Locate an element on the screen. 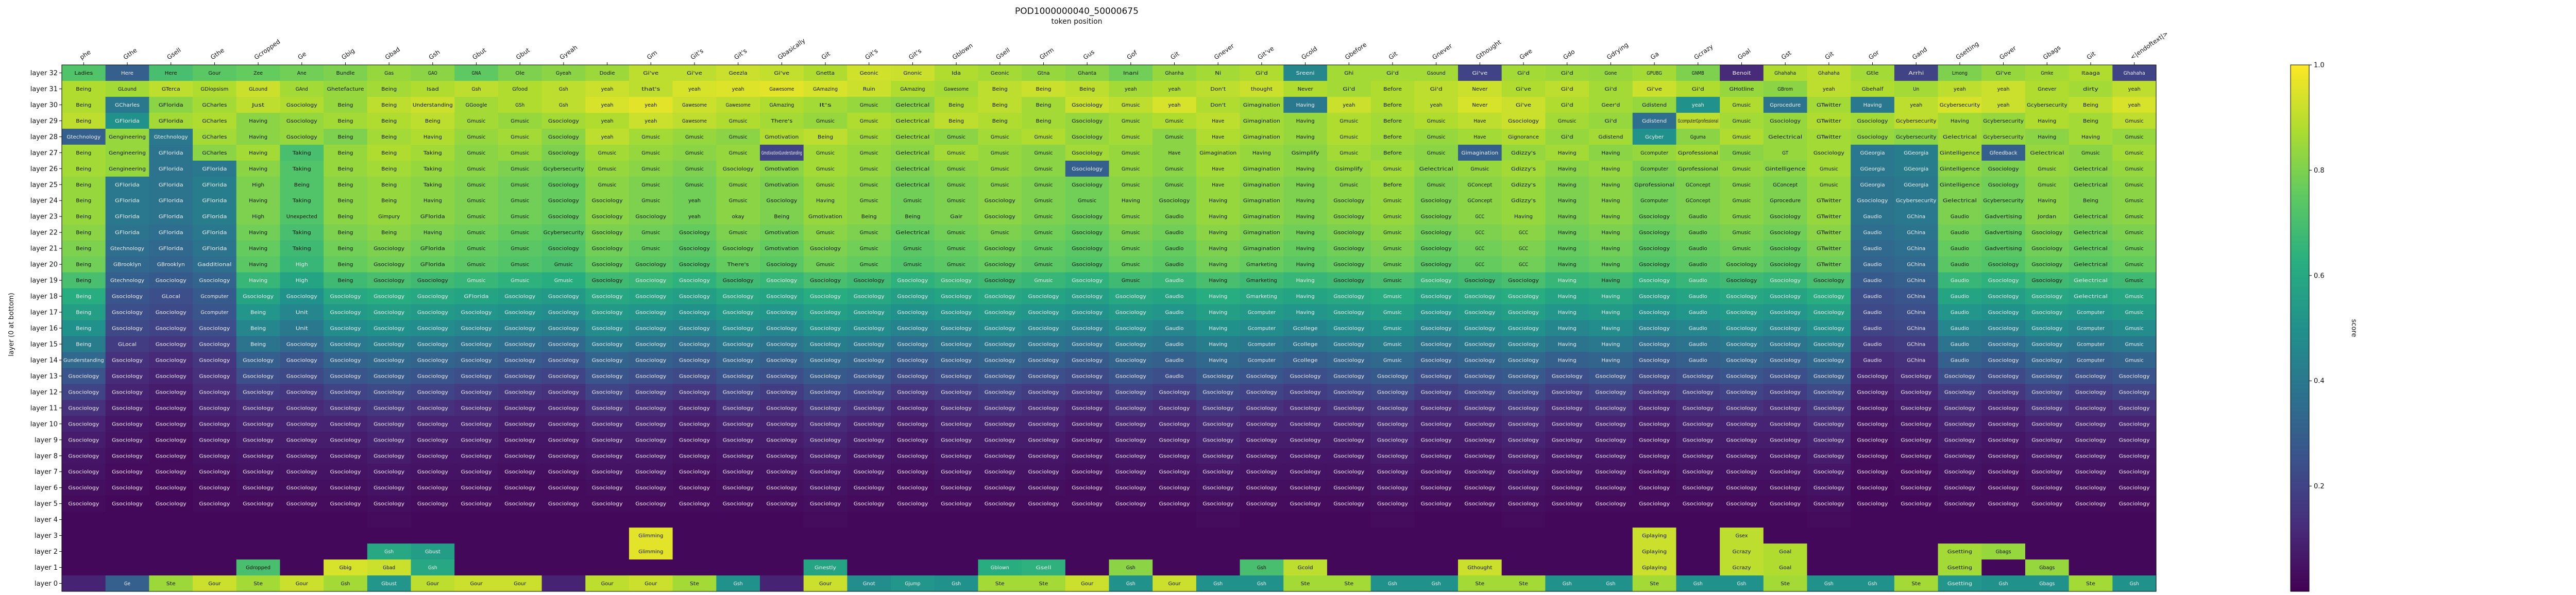 Image resolution: width=2576 pixels, height=595 pixels. cell-label: Gadvertising is located at coordinates (2003, 233).